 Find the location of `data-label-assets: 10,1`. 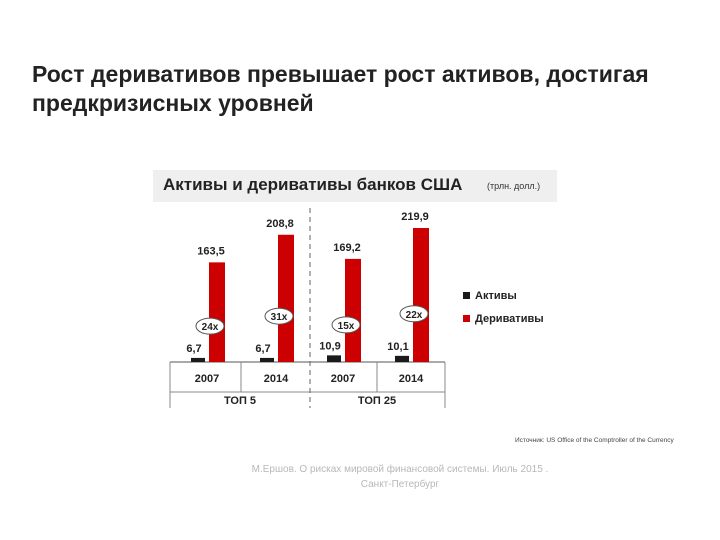

data-label-assets: 10,1 is located at coordinates (397, 347).